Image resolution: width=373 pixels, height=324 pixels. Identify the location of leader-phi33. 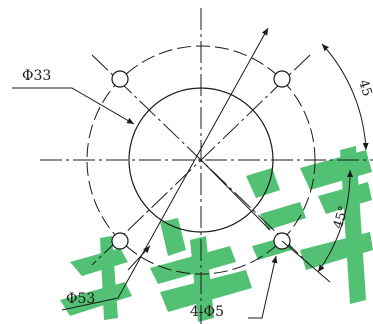
(73, 106).